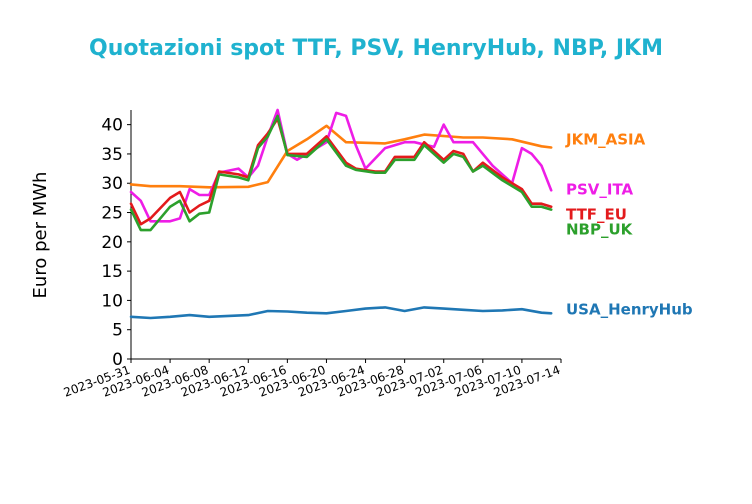 The image size is (752, 504). Describe the element at coordinates (112, 272) in the screenshot. I see `y-tick-label: 15` at that location.